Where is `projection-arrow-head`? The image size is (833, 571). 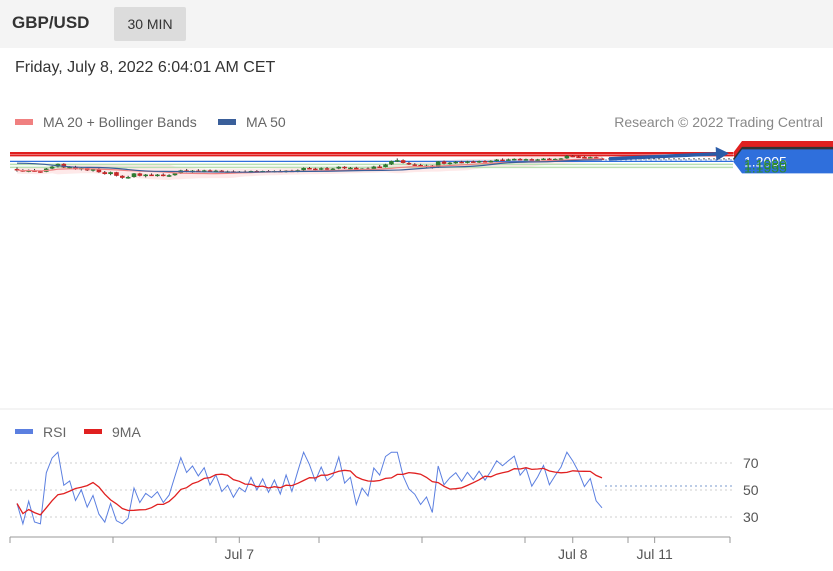
projection-arrow-head is located at coordinates (722, 153).